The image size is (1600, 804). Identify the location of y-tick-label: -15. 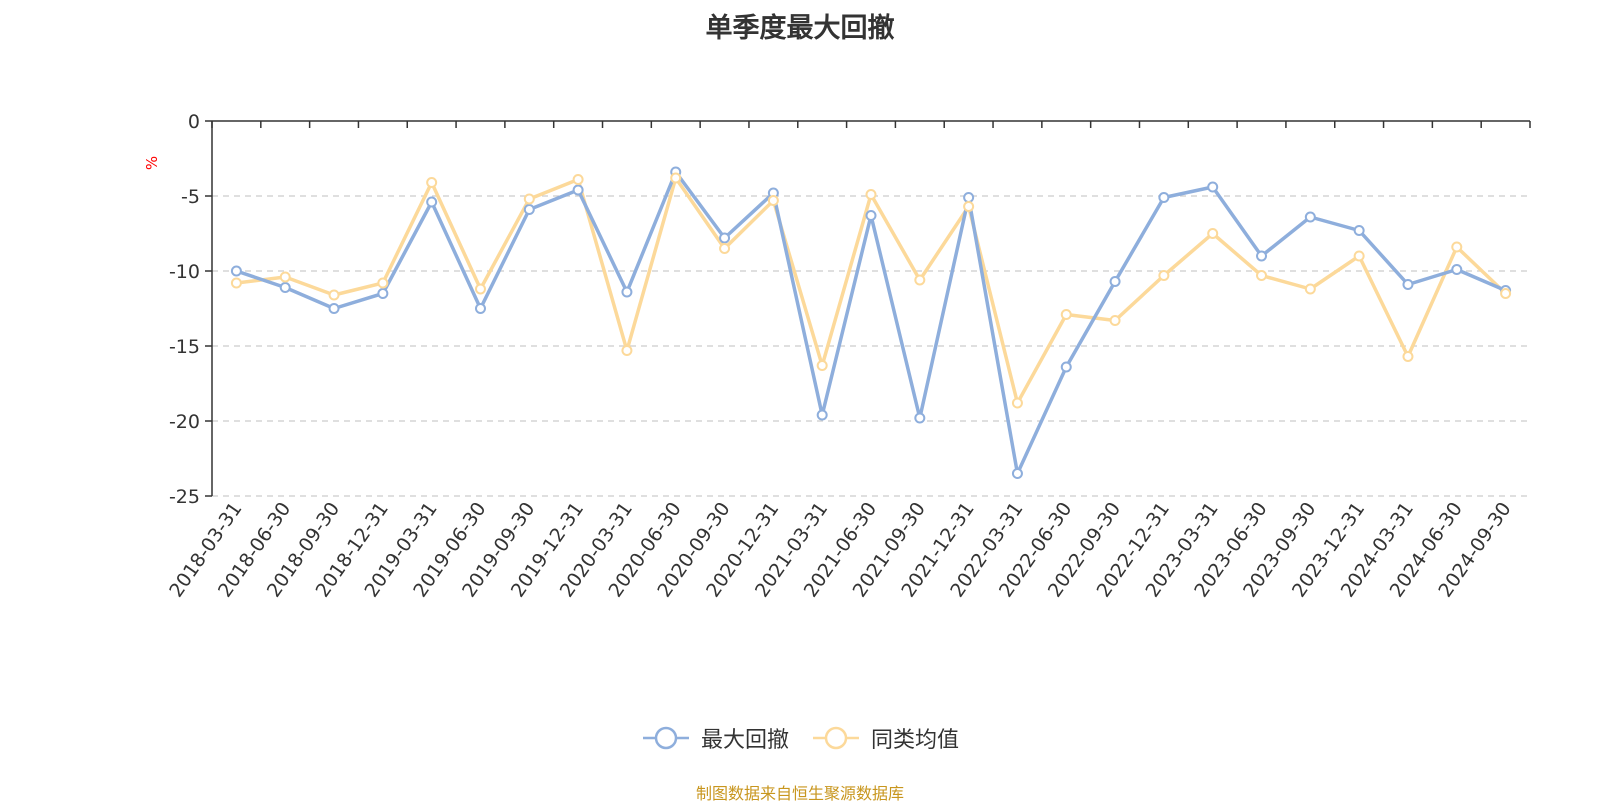
(184, 347).